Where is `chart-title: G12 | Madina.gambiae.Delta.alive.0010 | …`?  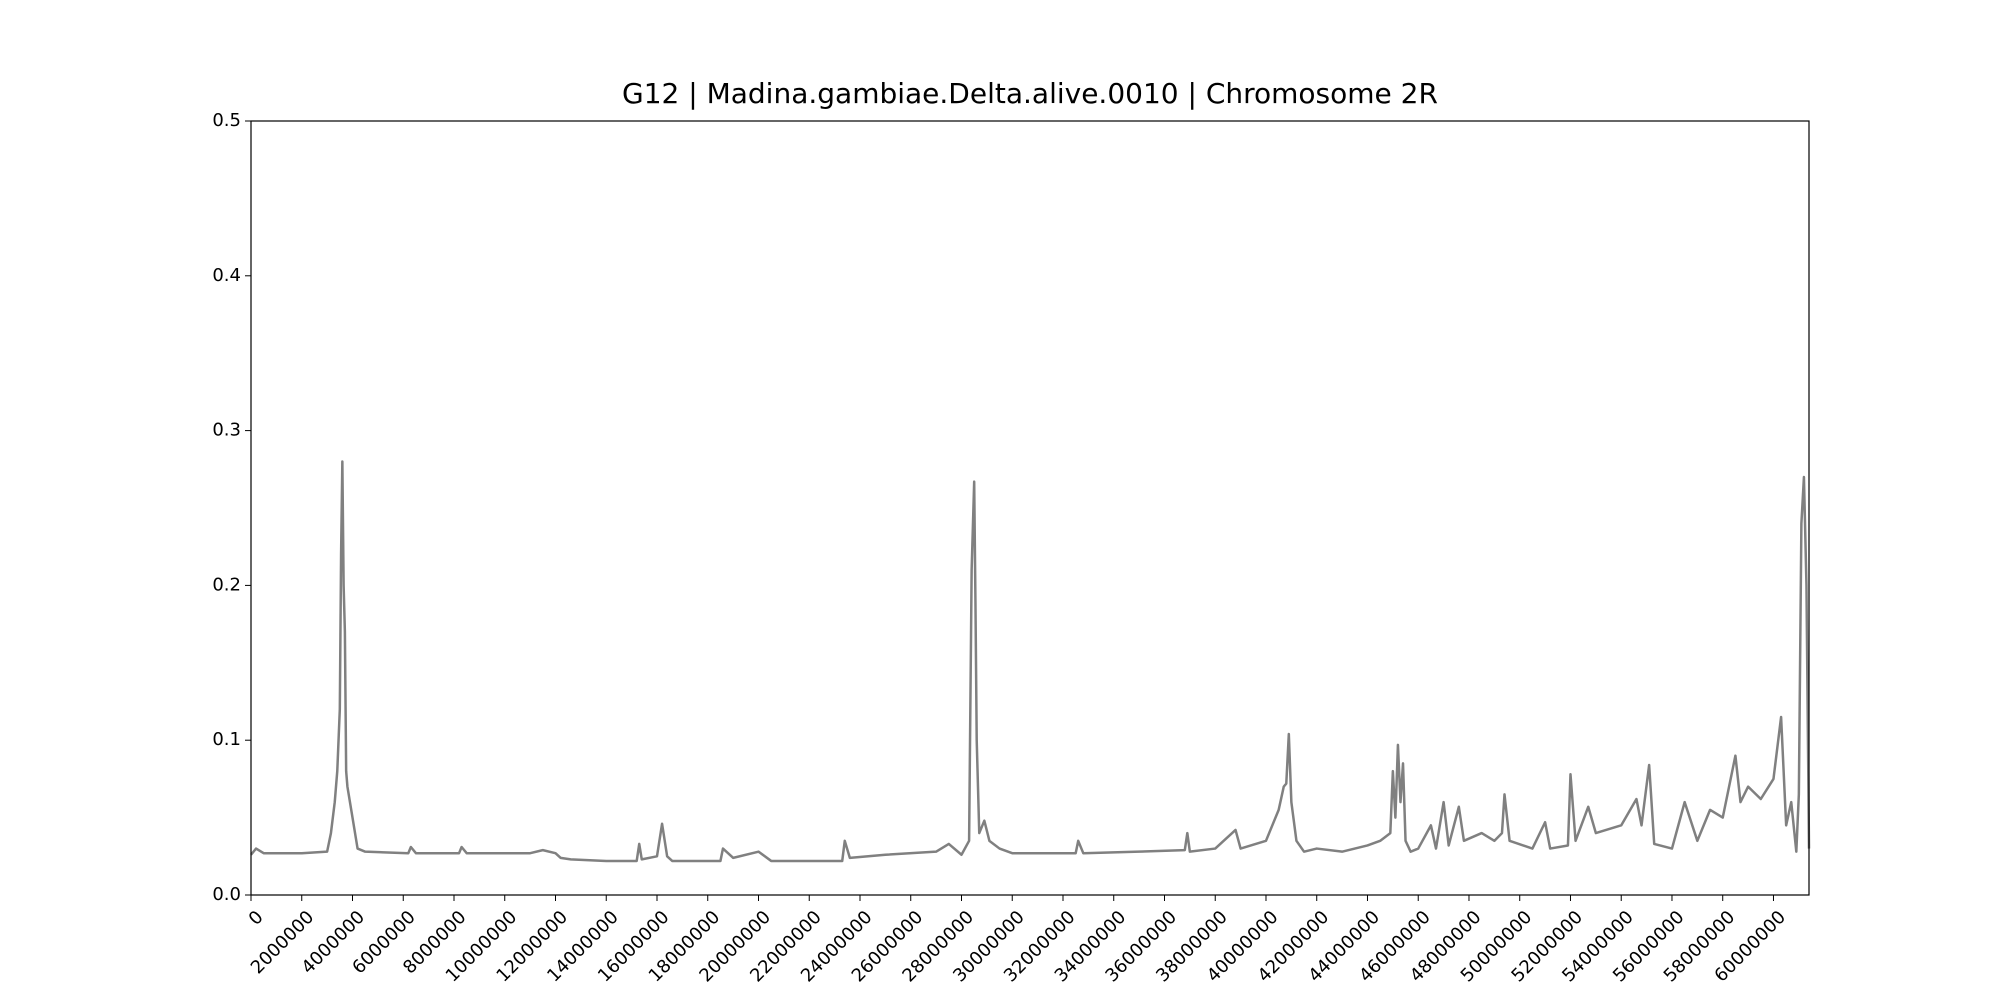
chart-title: G12 | Madina.gambiae.Delta.alive.0010 | … is located at coordinates (1030, 93).